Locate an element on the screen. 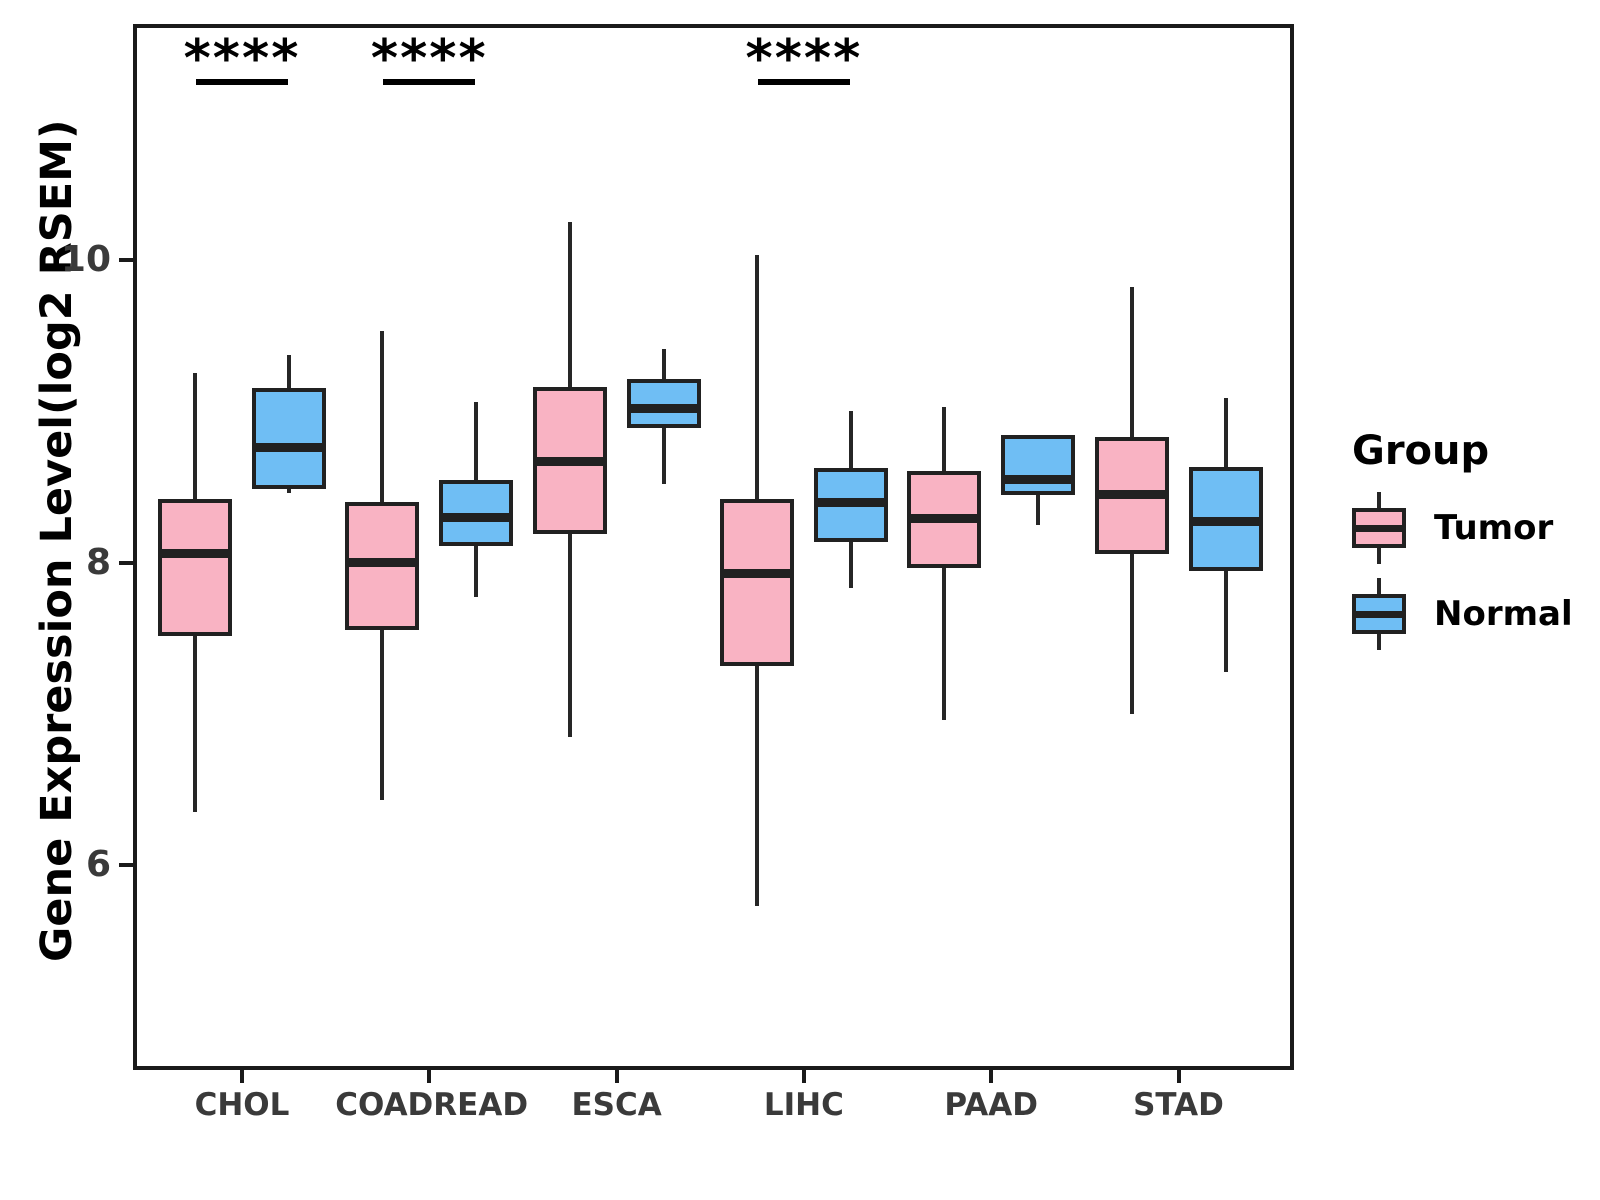  normal-box-paad-median is located at coordinates (1038, 479).